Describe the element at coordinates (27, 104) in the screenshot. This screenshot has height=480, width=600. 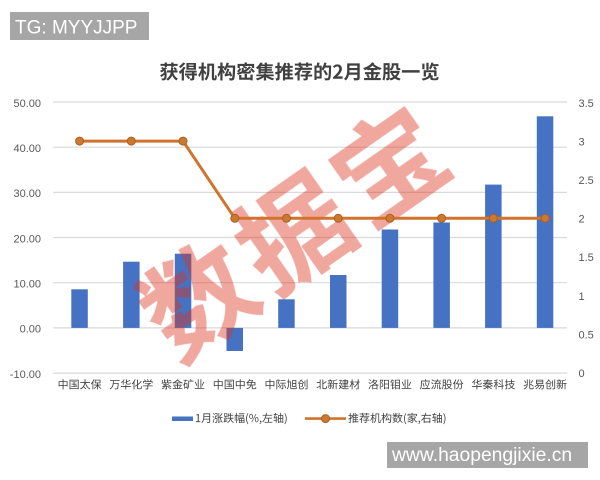
I see `svg-text: 50.00` at that location.